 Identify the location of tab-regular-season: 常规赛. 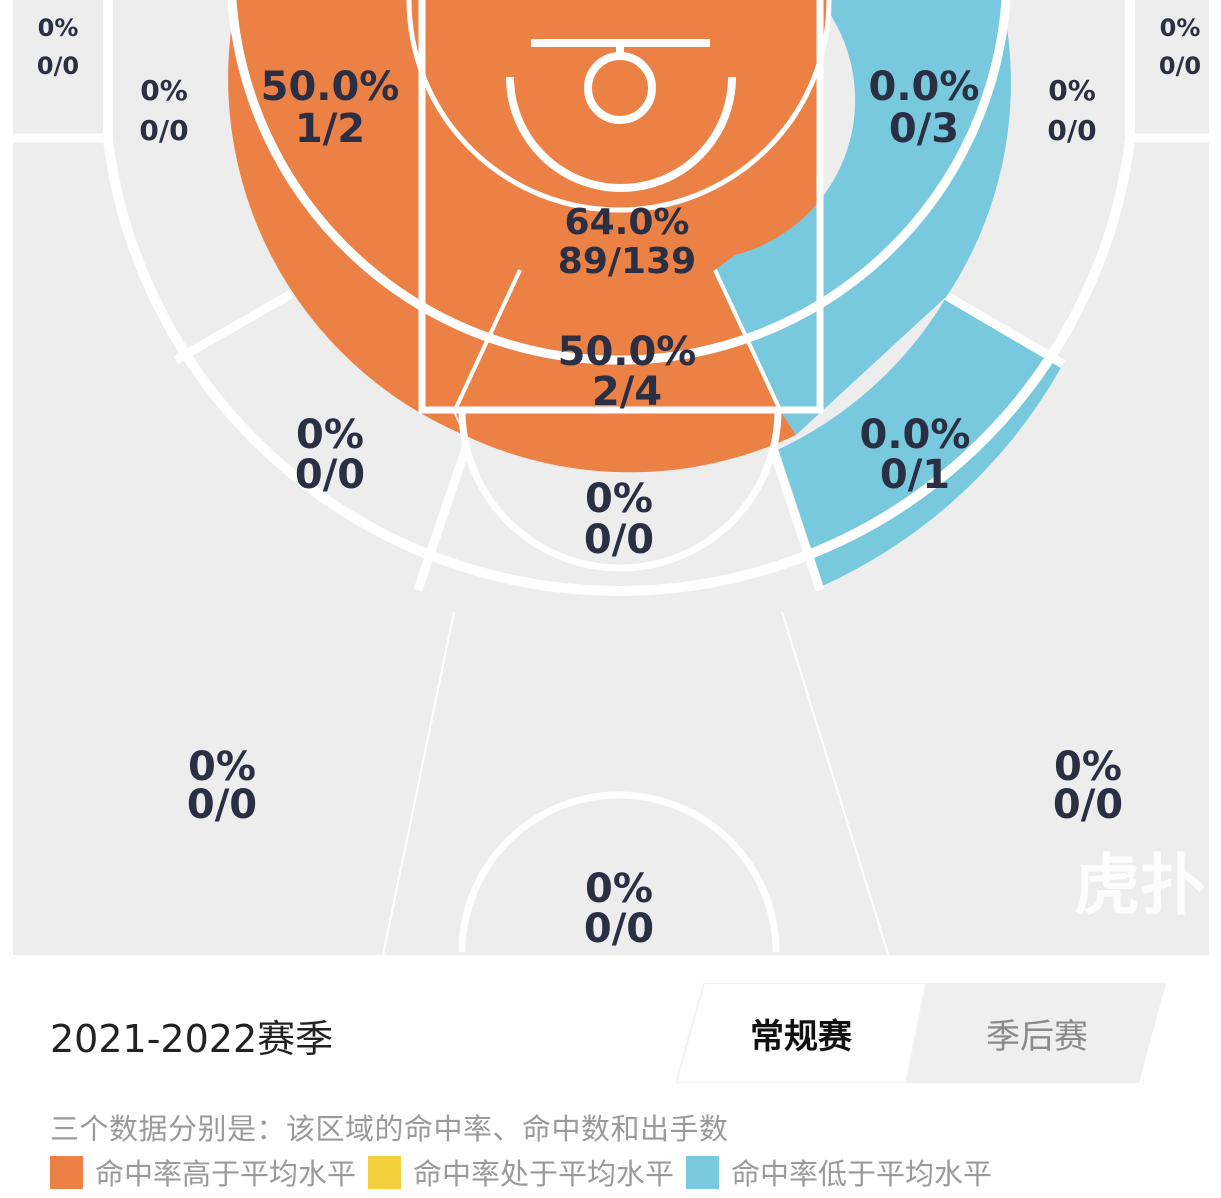
(801, 1036).